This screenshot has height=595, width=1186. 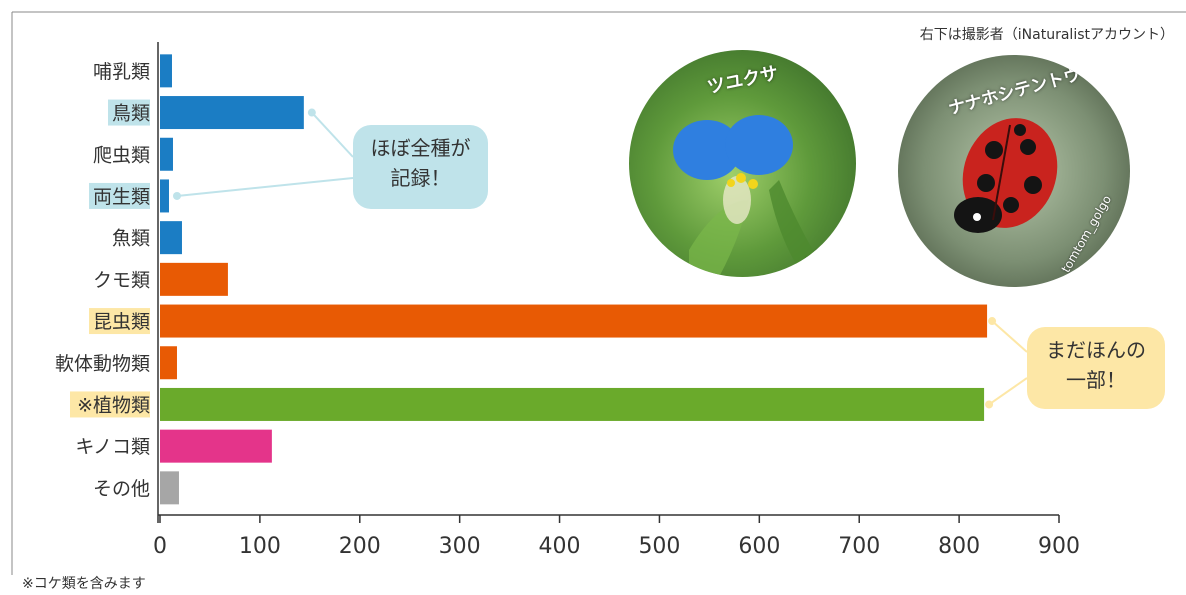 What do you see at coordinates (1096, 380) in the screenshot?
I see `callout-yellow-line2: 一部！` at bounding box center [1096, 380].